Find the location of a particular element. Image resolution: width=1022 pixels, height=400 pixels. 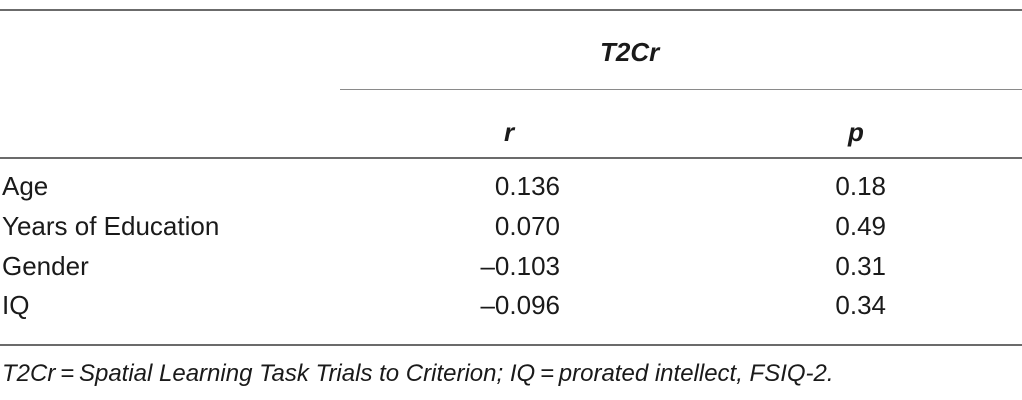

column-header-p: p is located at coordinates (856, 132).